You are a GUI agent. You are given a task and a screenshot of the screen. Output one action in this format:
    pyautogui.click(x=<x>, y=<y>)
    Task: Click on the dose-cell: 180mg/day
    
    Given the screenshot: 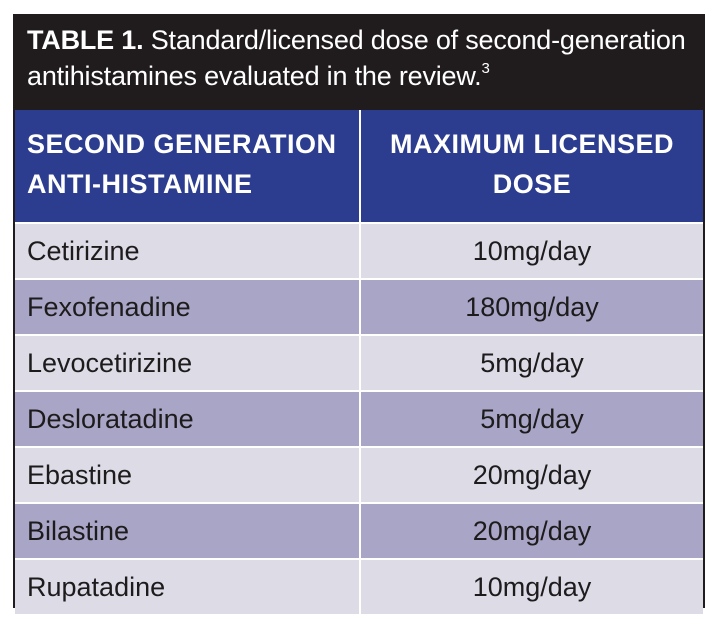 What is the action you would take?
    pyautogui.click(x=532, y=307)
    